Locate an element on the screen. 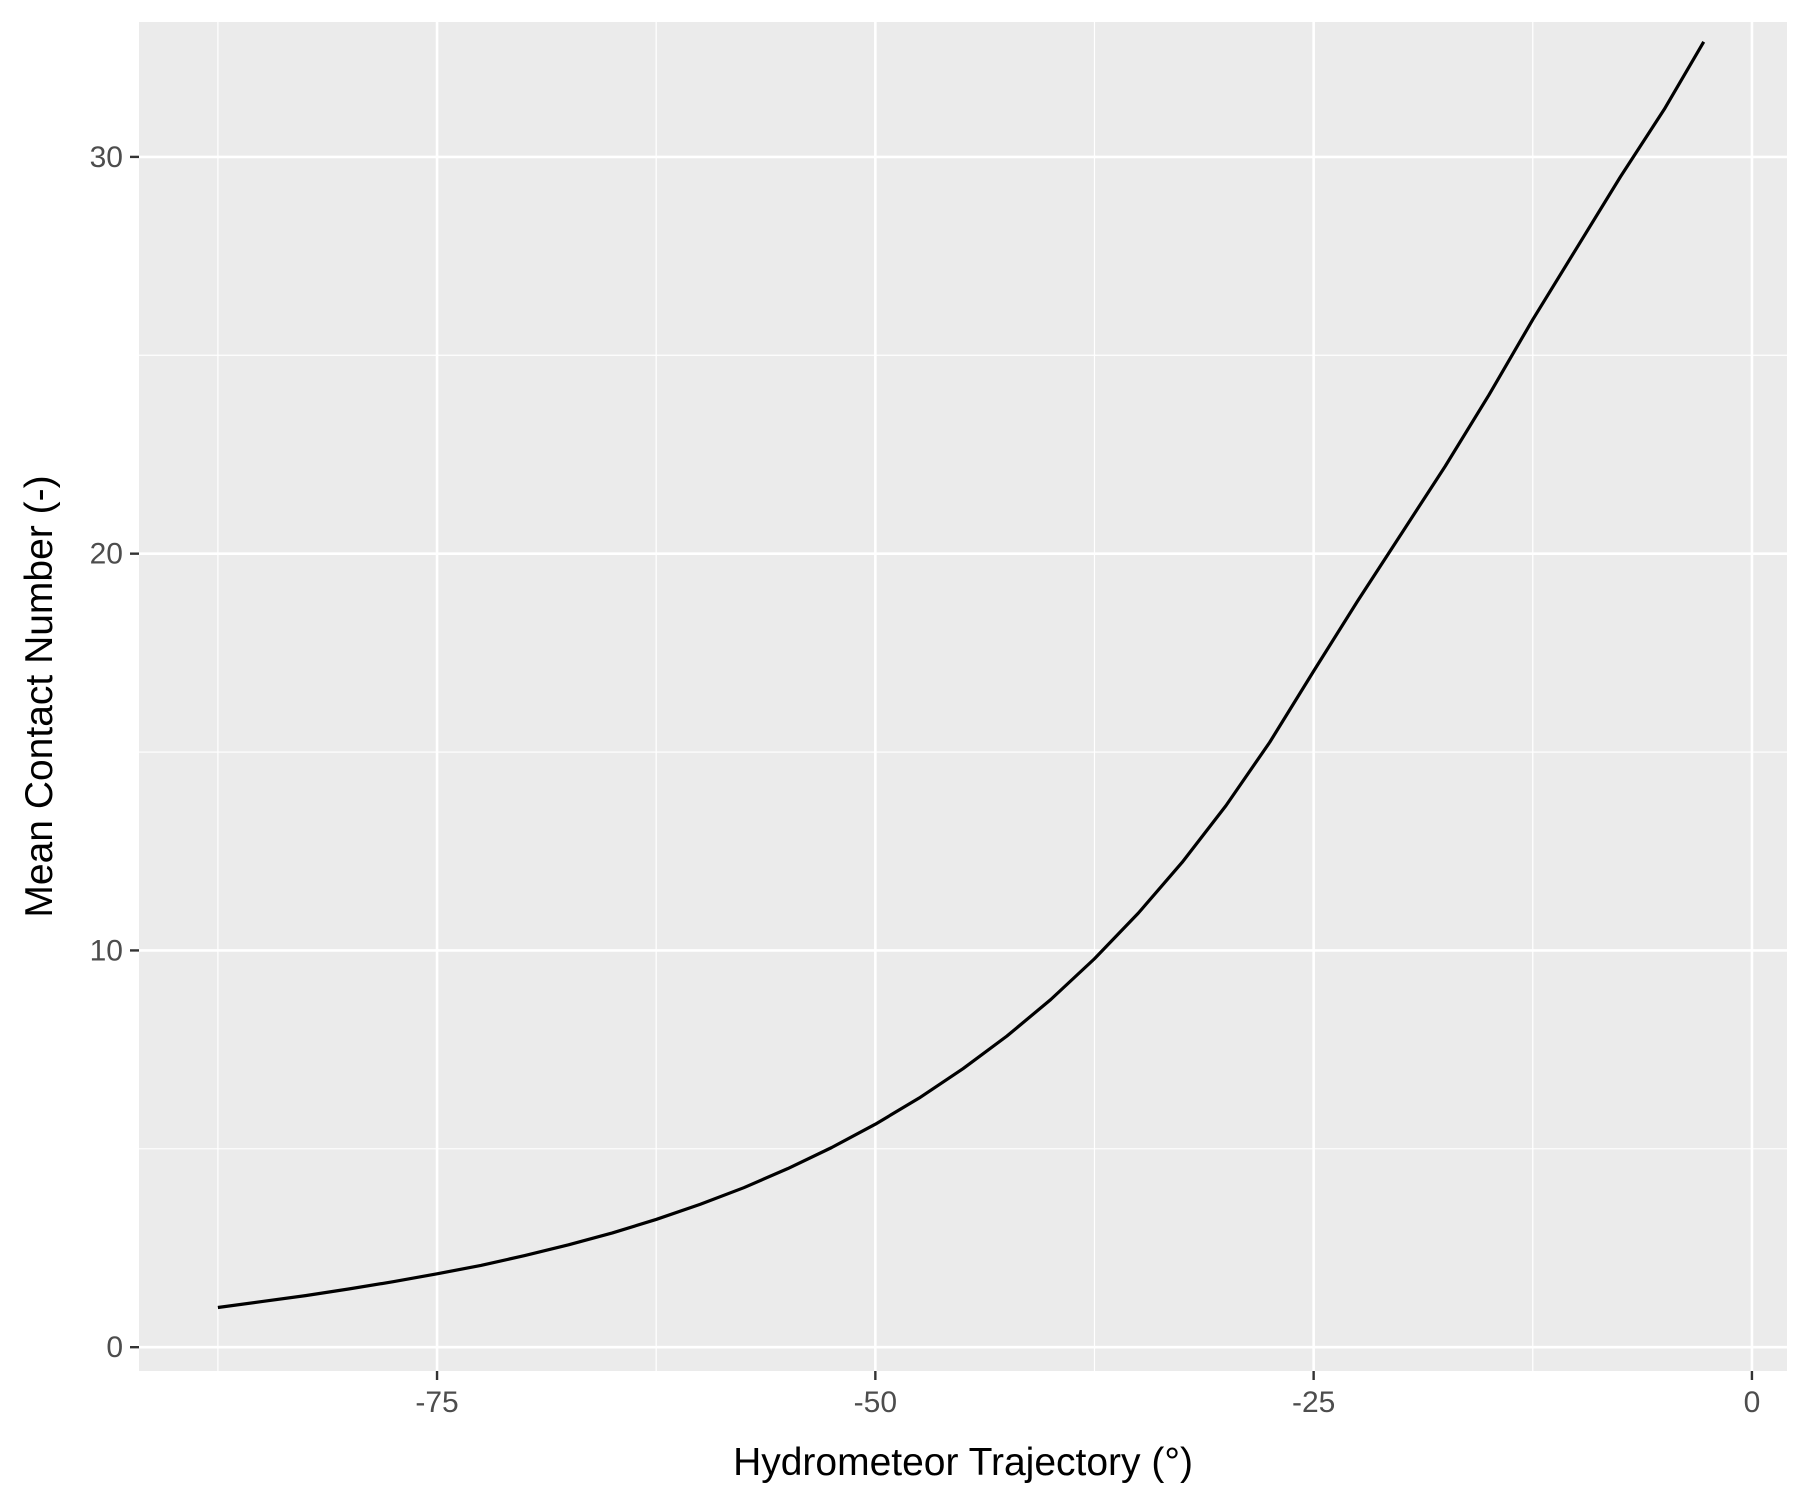  x-axis: -75 -50 -25 0 is located at coordinates (1087, 1395).